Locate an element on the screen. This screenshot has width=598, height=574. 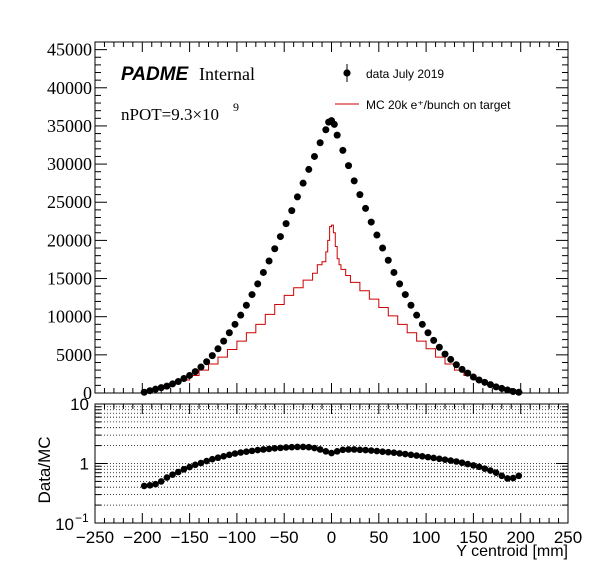
x-tick-label: −100 is located at coordinates (237, 537).